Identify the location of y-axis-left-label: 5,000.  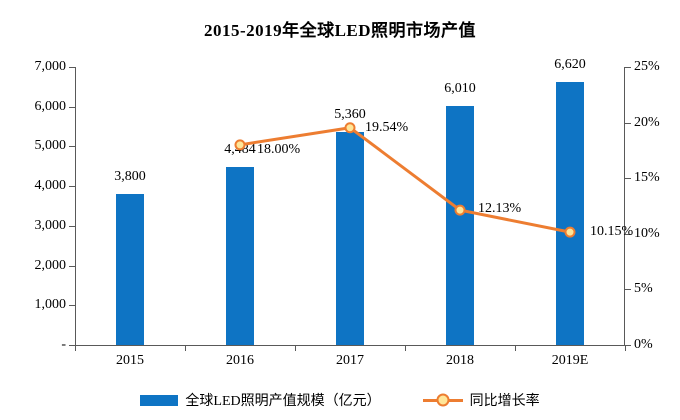
(50, 146).